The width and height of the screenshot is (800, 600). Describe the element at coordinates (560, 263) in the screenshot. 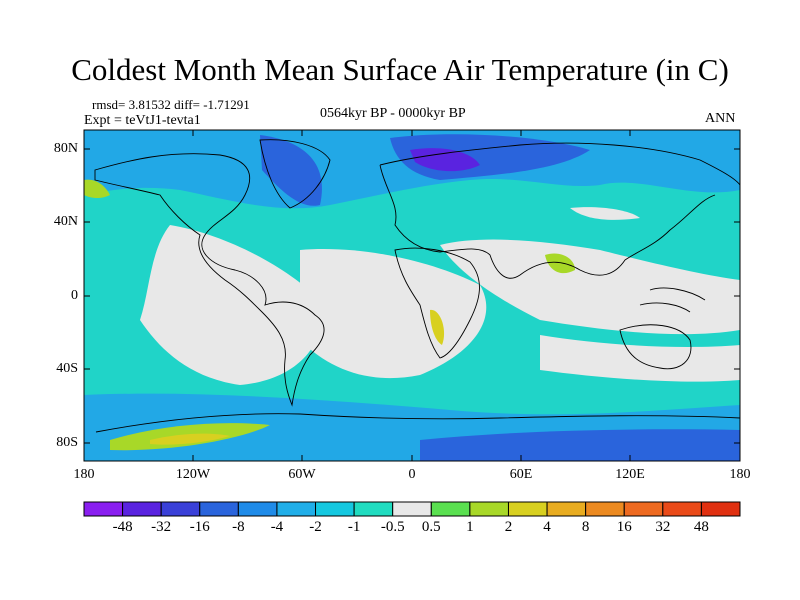

I see `asia-warm-patch` at that location.